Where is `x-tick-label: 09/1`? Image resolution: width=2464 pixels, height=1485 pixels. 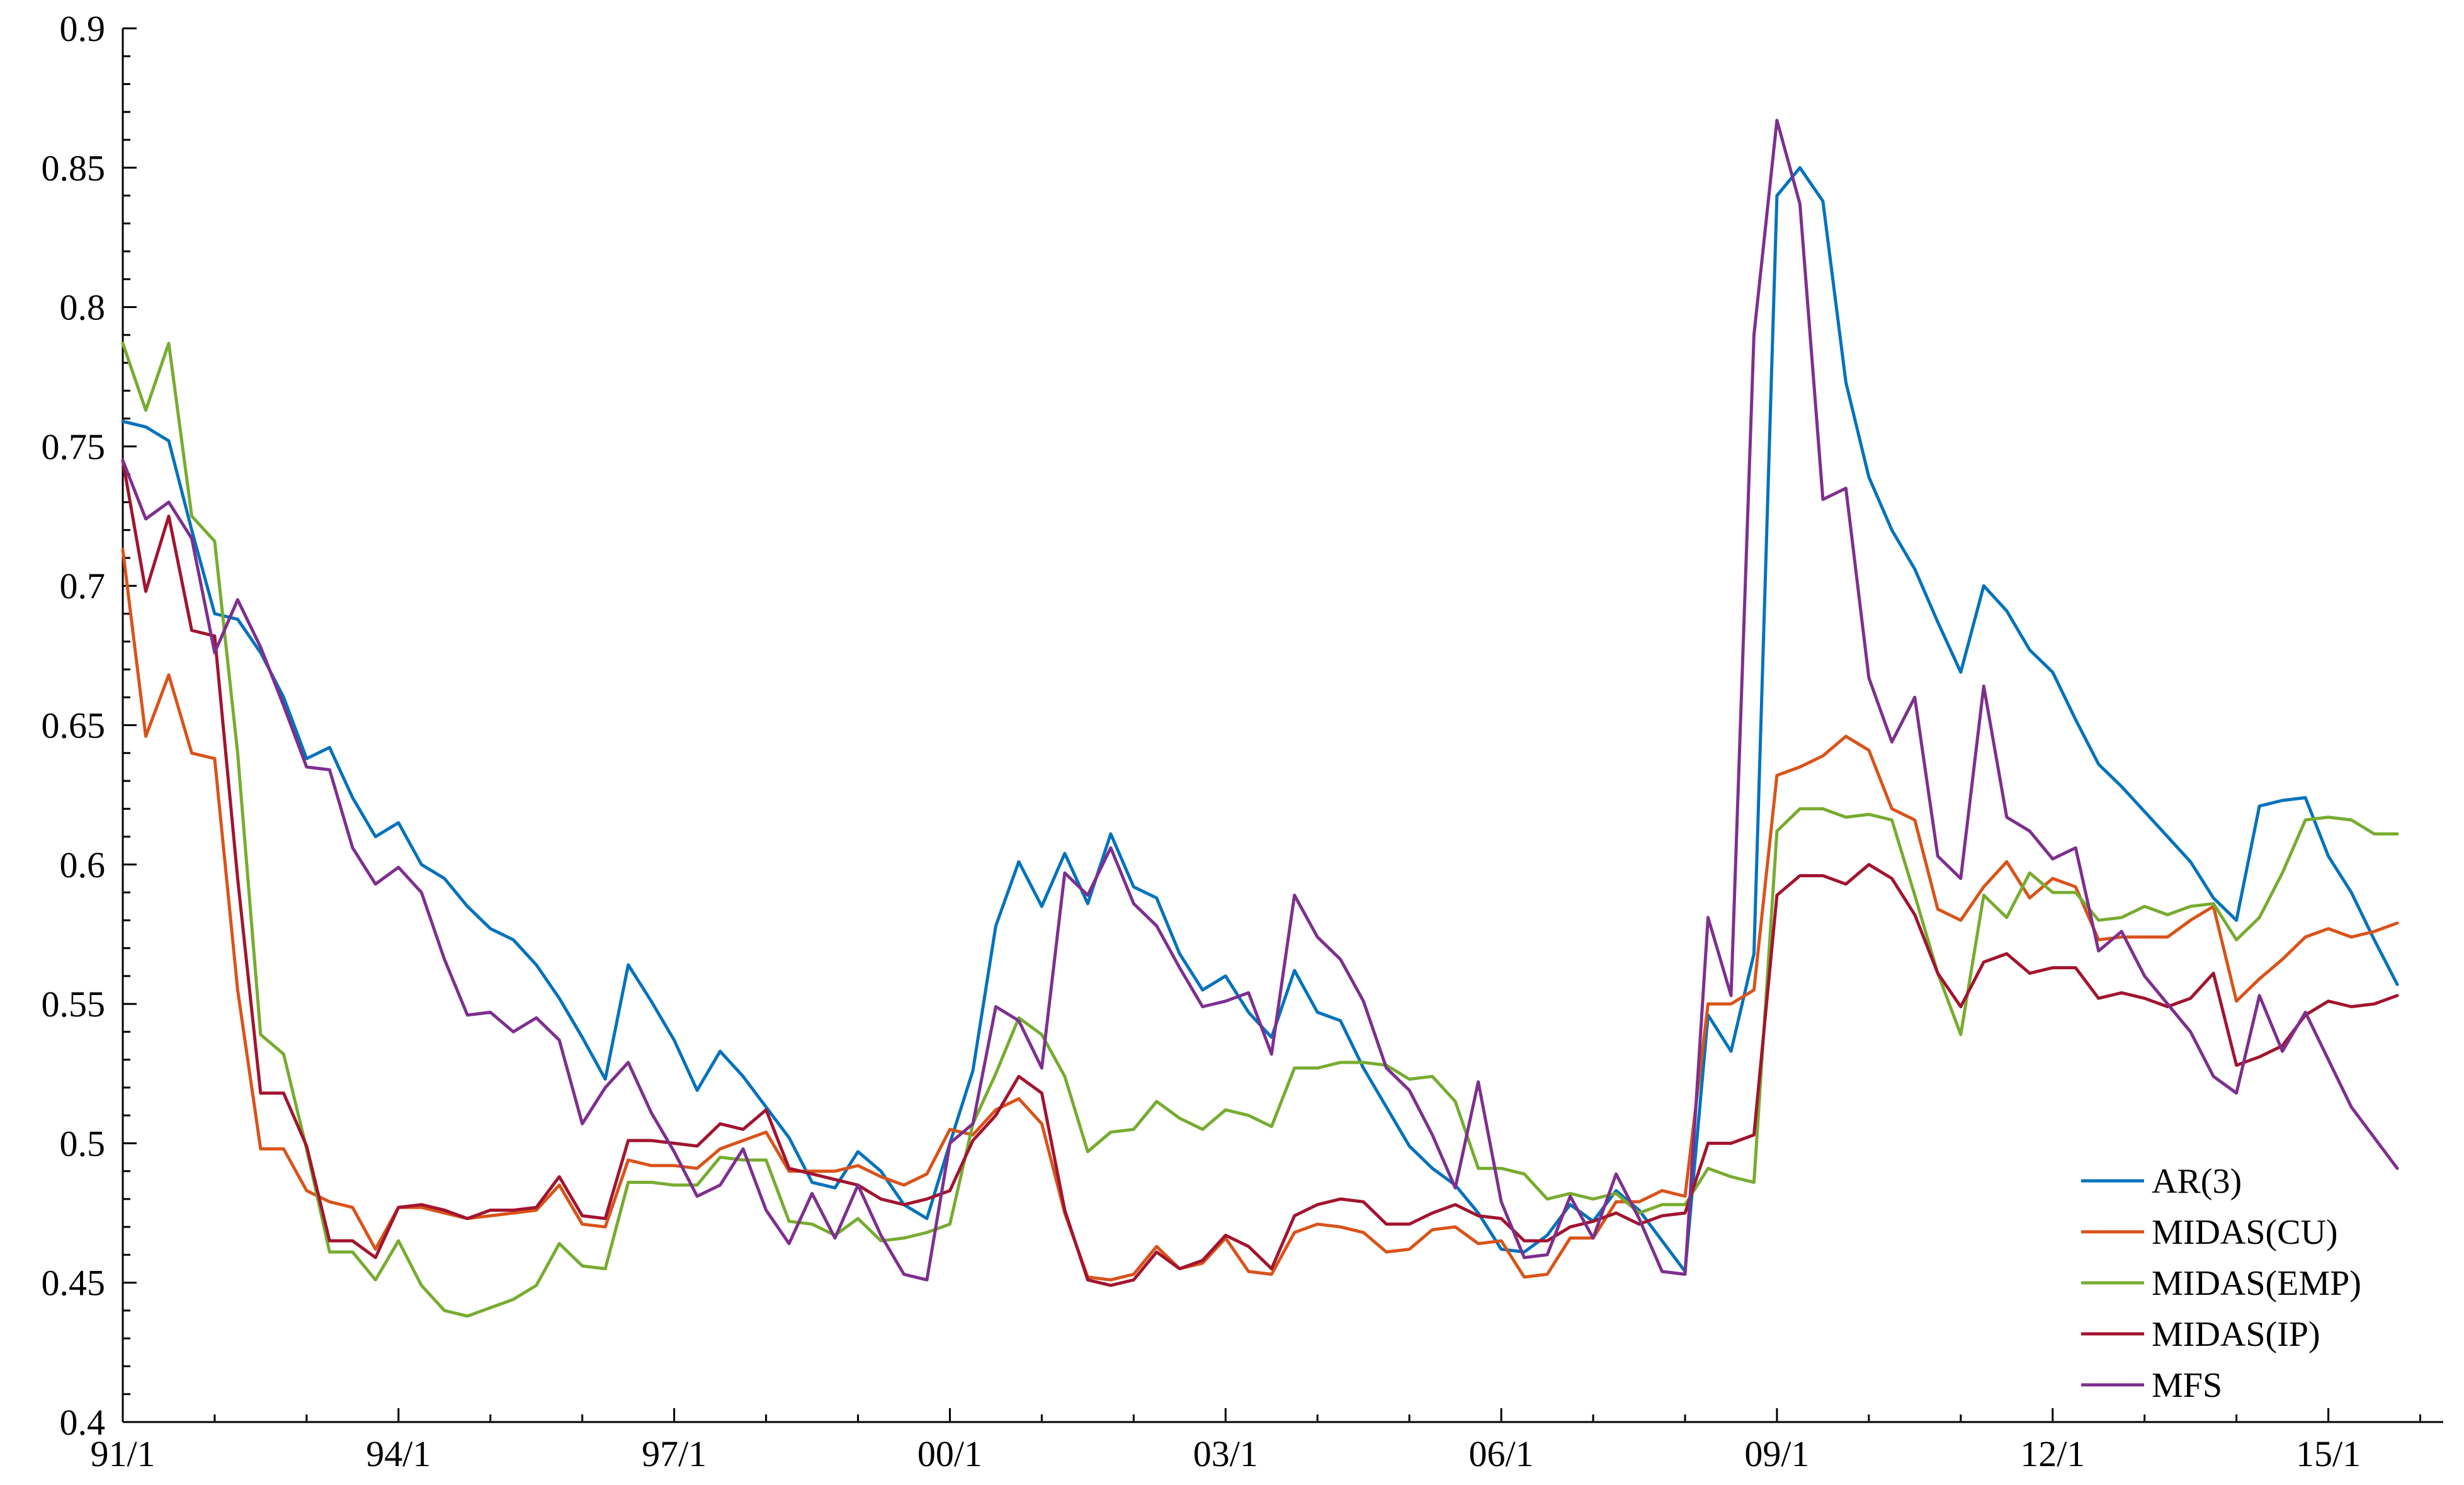
x-tick-label: 09/1 is located at coordinates (1776, 1453).